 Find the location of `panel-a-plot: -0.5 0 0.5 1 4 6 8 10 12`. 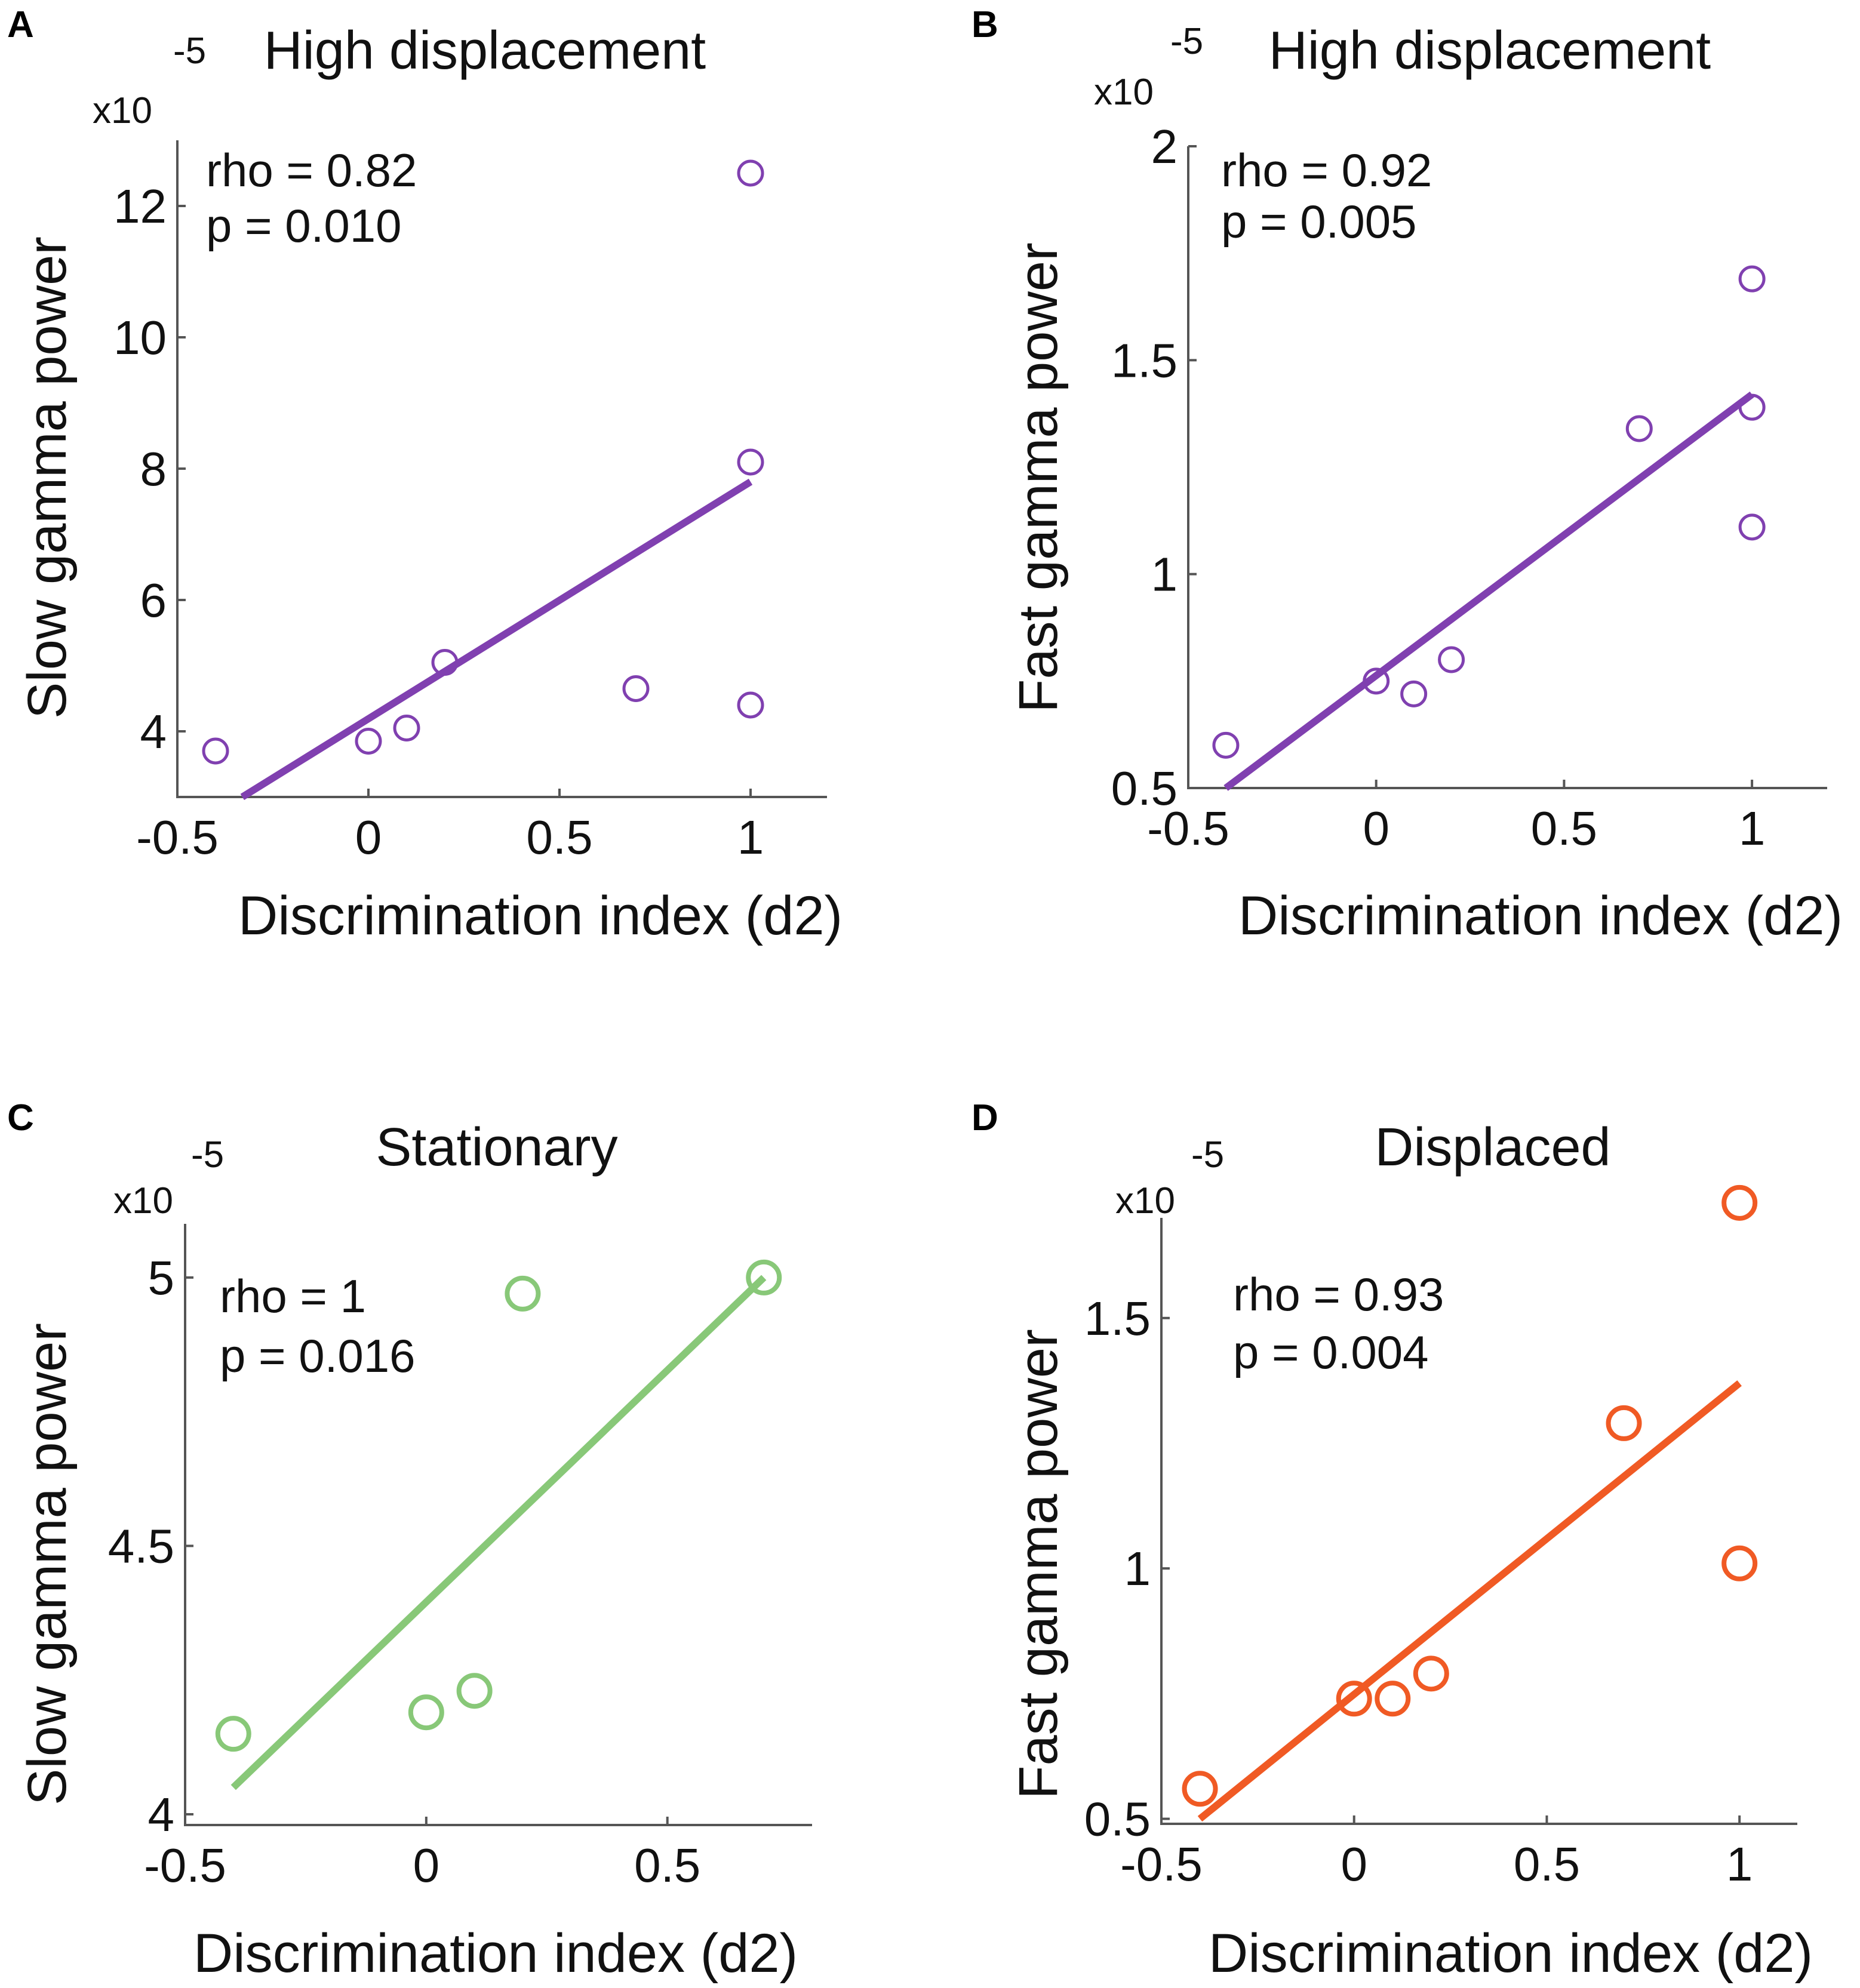

panel-a-plot: -0.5 0 0.5 1 4 6 8 10 12 is located at coordinates (470, 502).